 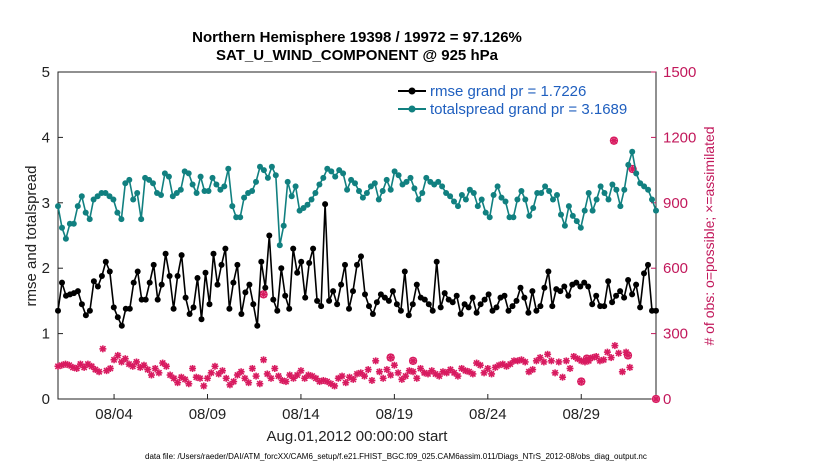 I want to click on right-tick-label: 300, so click(x=675, y=334).